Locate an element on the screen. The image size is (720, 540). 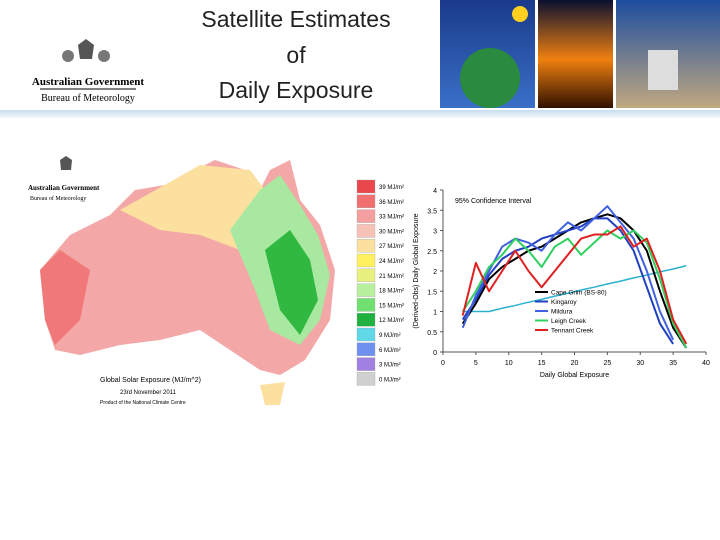
legend-label: Leigh Creek is located at coordinates (569, 321).